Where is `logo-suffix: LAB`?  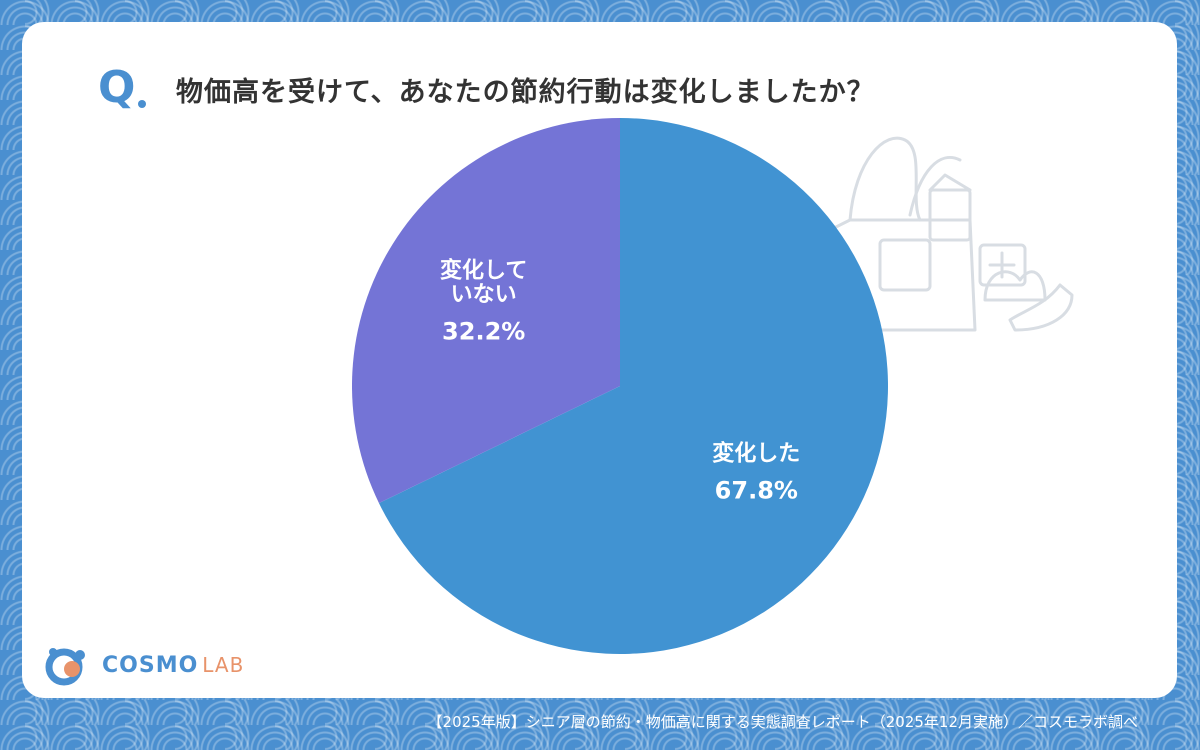
logo-suffix: LAB is located at coordinates (223, 664).